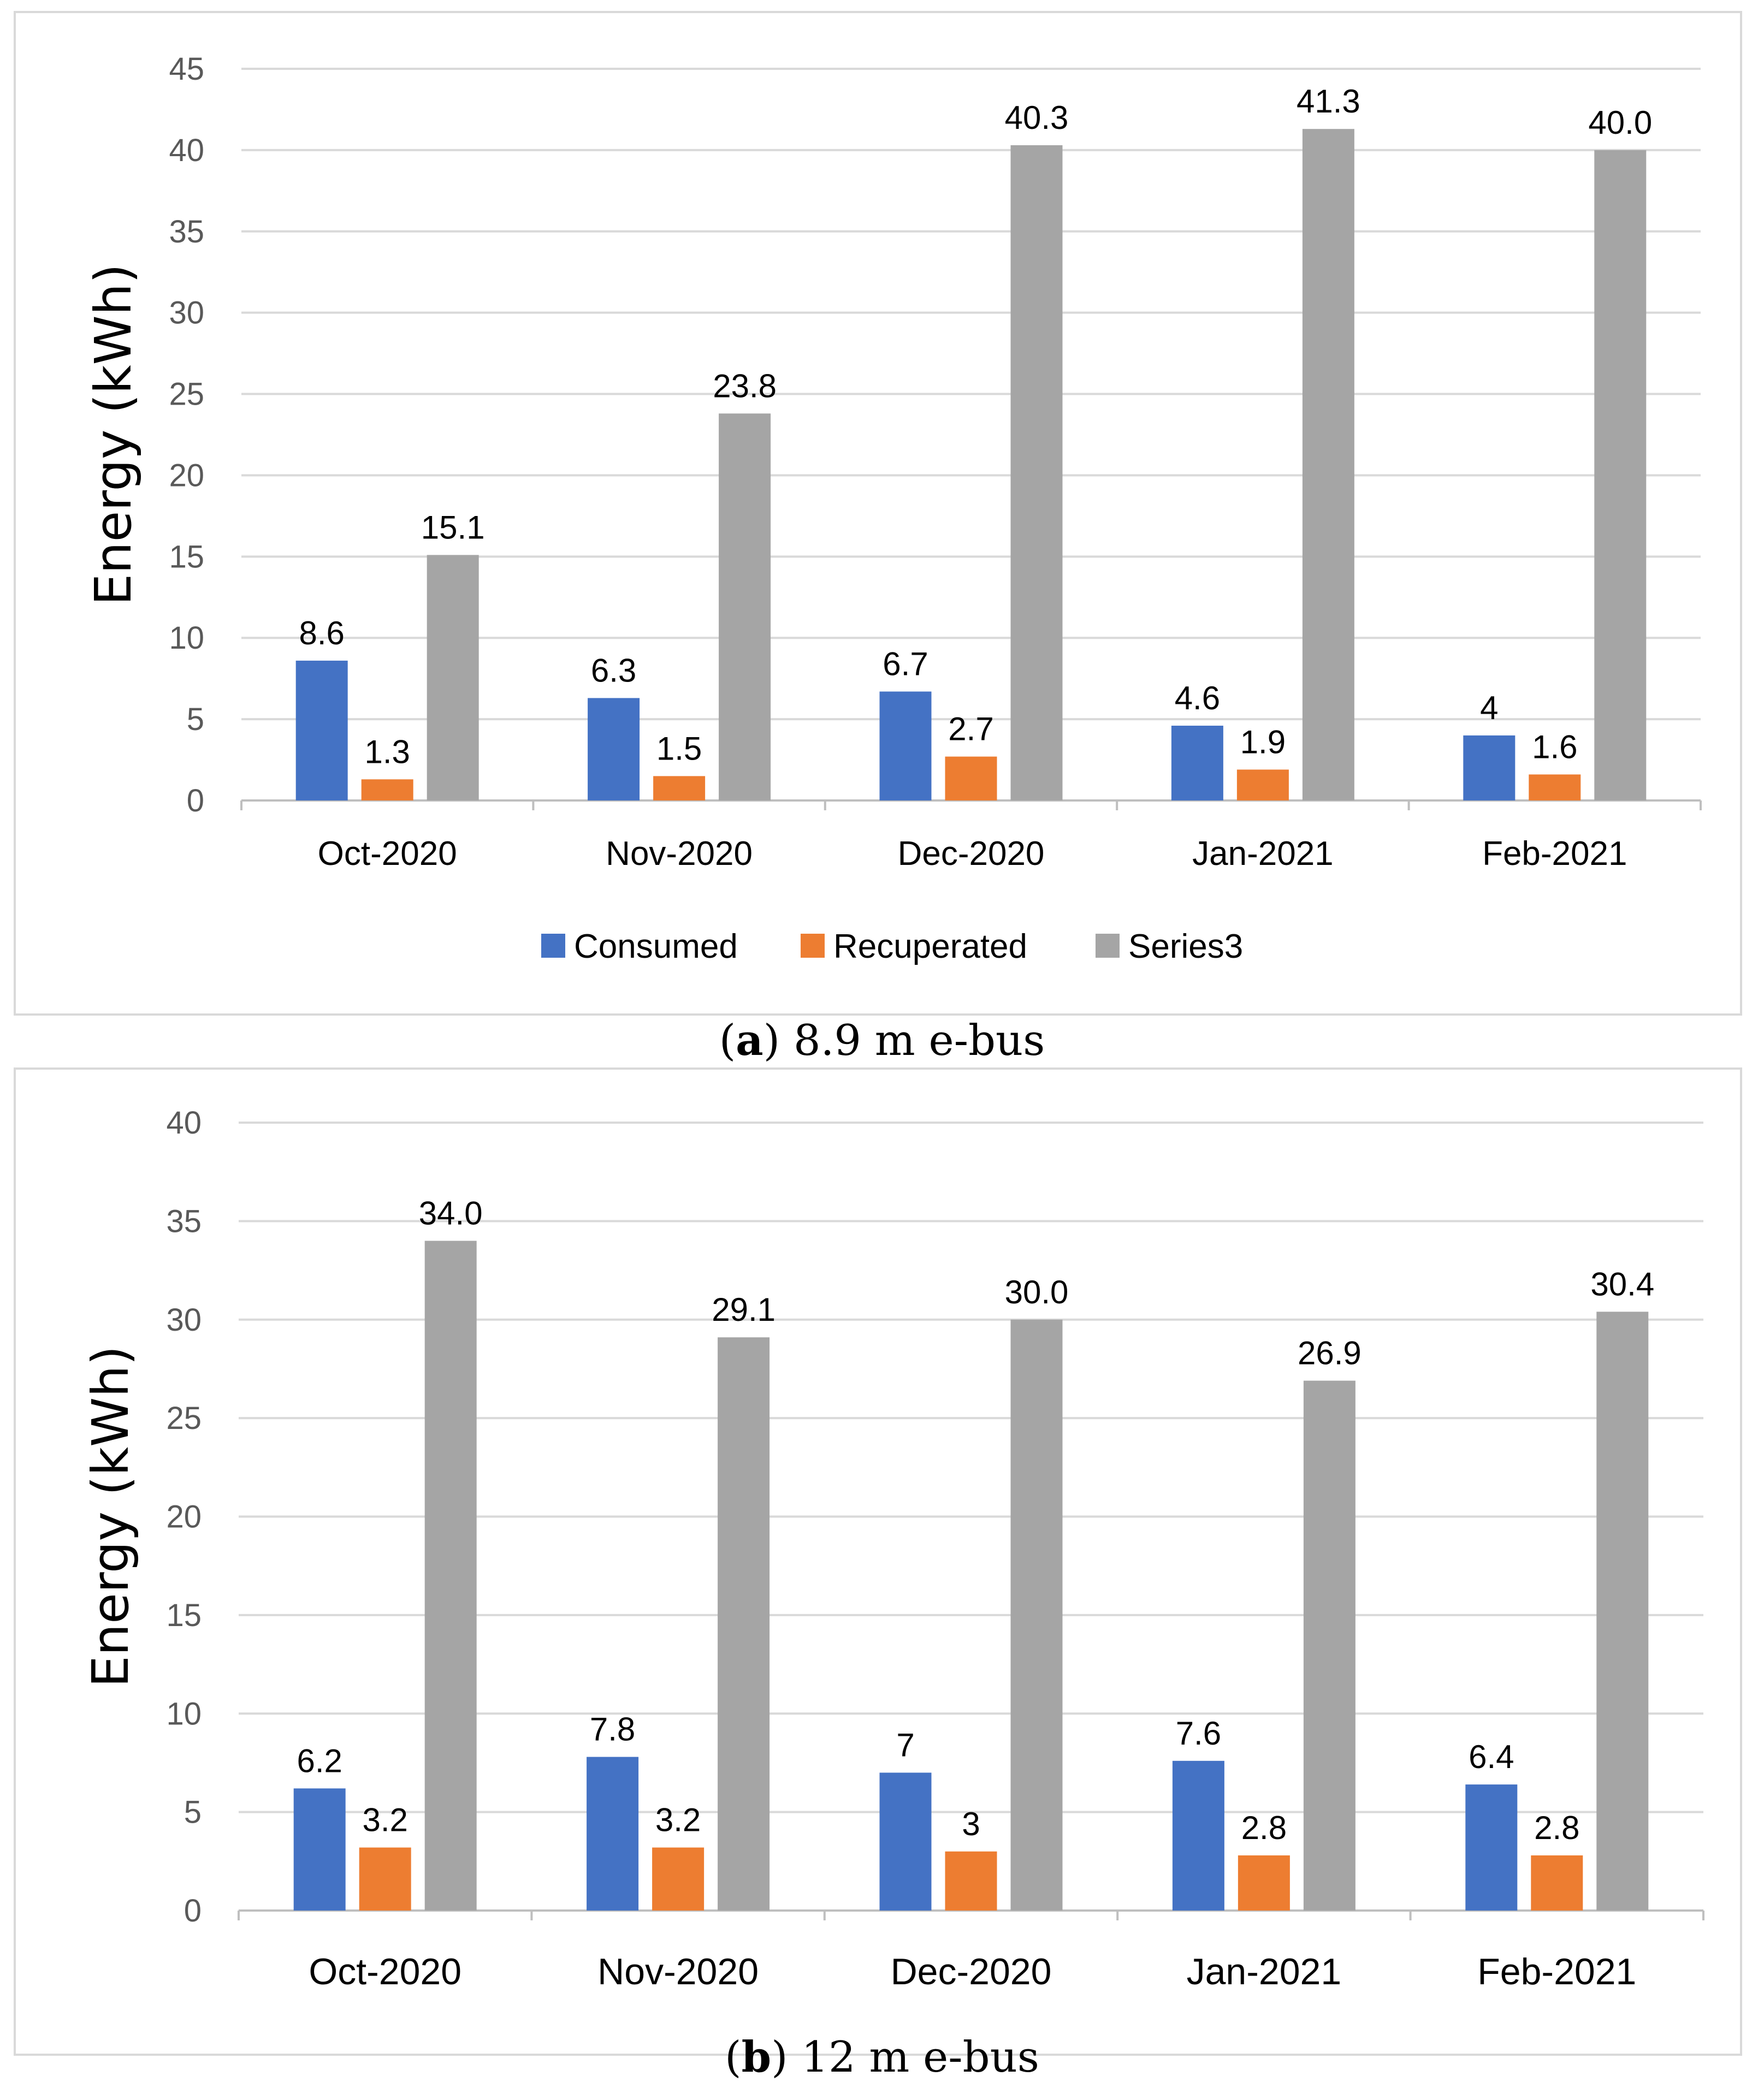  Describe the element at coordinates (186, 313) in the screenshot. I see `chart-a-ytick-label: 30` at that location.